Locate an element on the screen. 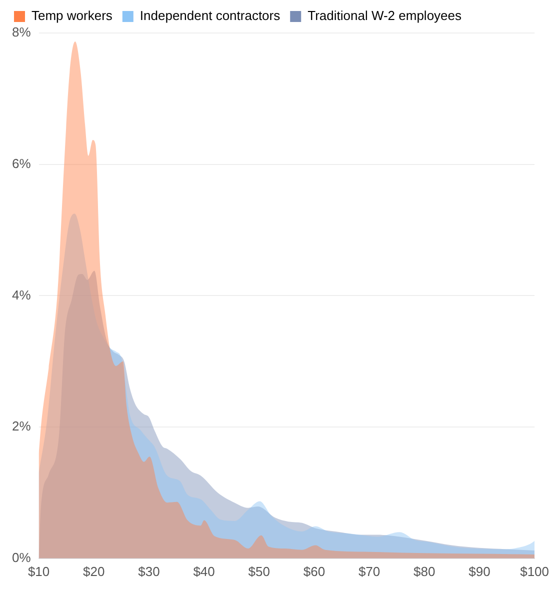 This screenshot has width=555, height=590. y-tick-label: 6% is located at coordinates (22, 163).